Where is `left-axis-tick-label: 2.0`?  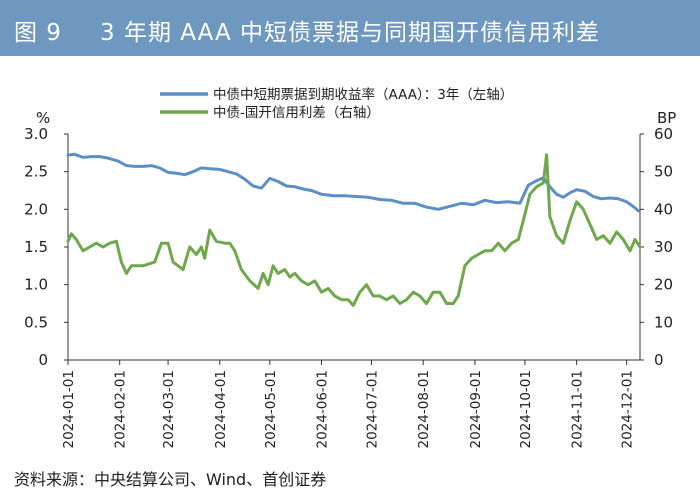
left-axis-tick-label: 2.0 is located at coordinates (36, 209).